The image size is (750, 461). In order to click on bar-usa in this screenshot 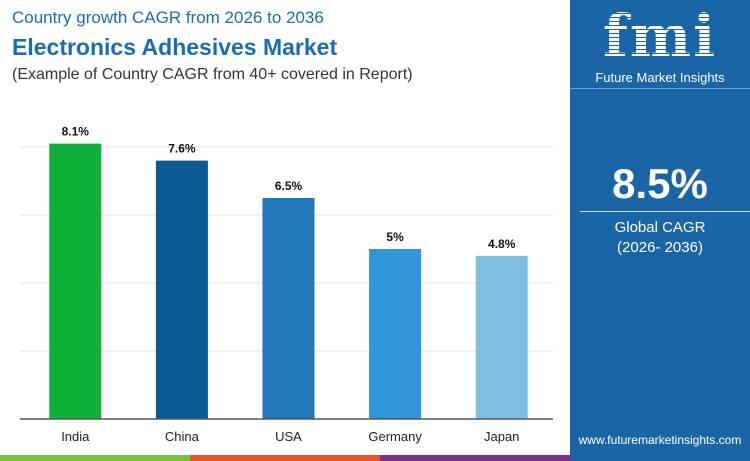, I will do `click(288, 308)`.